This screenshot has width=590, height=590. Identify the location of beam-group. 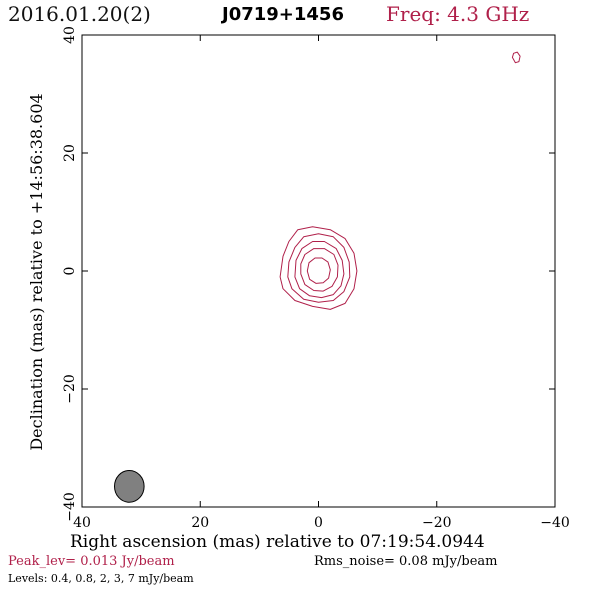
(129, 486).